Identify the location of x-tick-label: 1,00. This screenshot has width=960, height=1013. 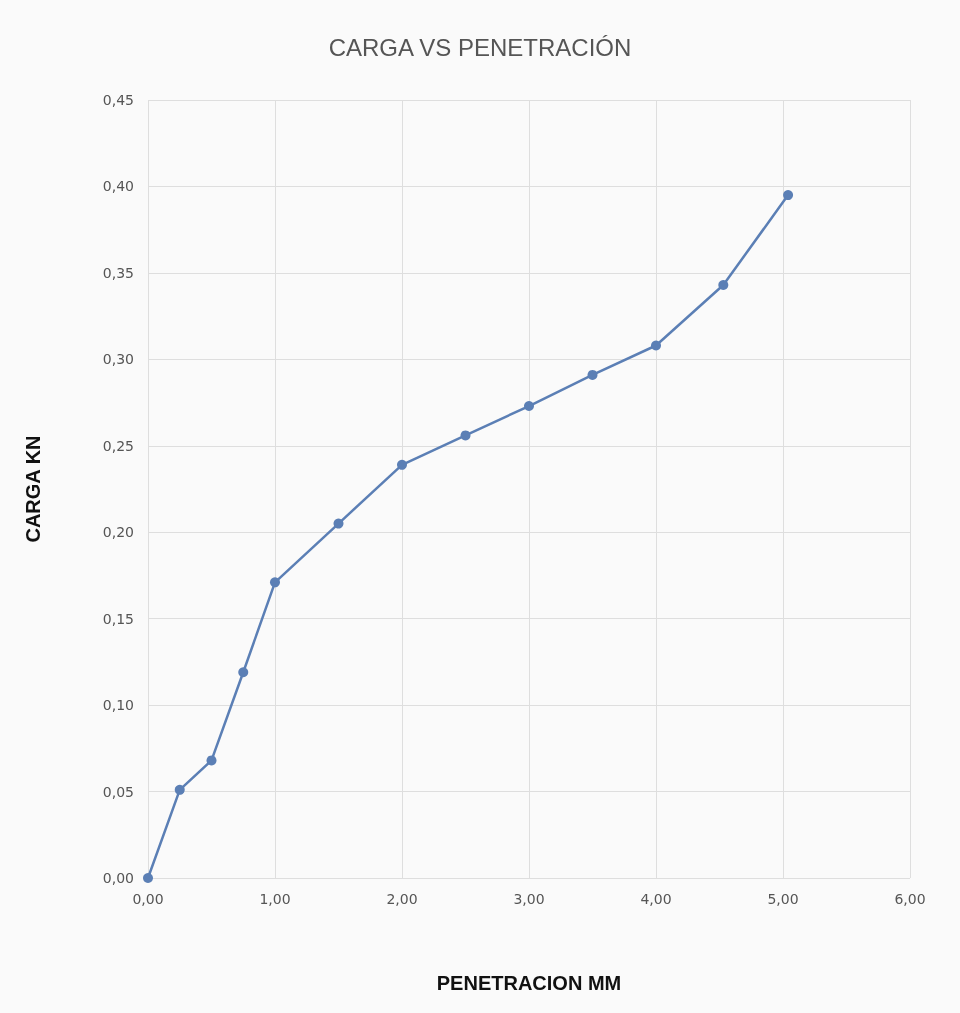
(275, 899).